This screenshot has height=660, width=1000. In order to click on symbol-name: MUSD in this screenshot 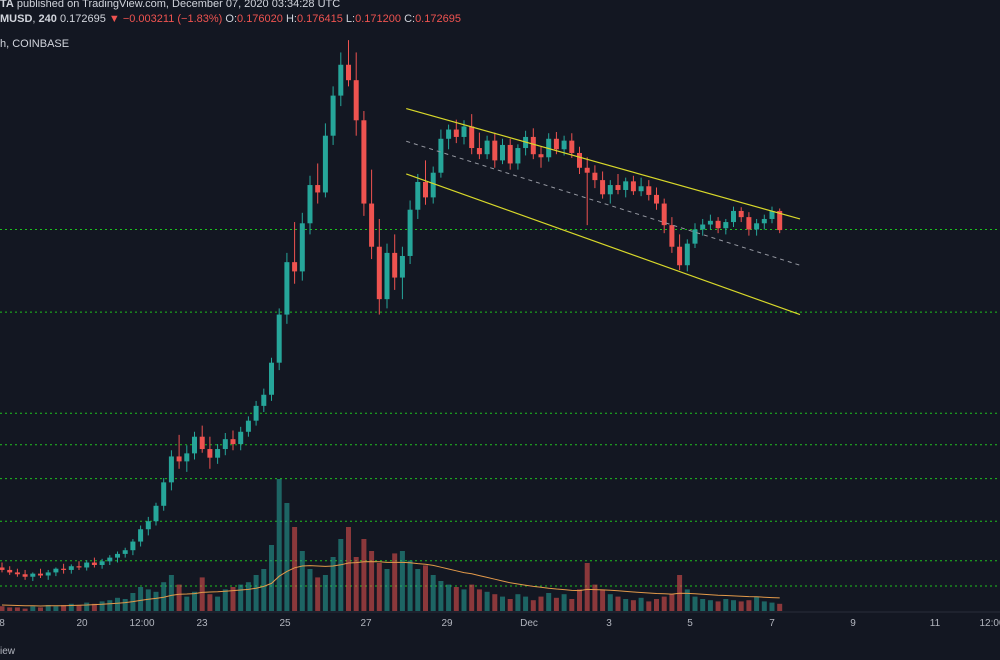, I will do `click(16, 19)`.